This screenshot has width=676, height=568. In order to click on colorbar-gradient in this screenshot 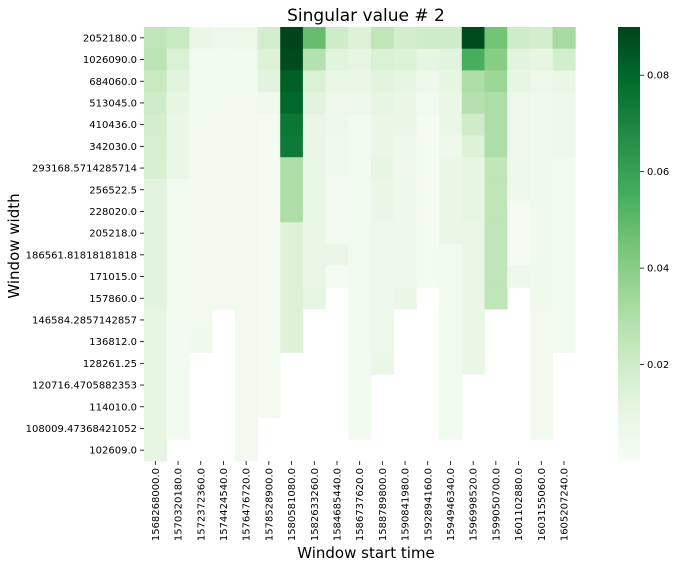, I will do `click(629, 244)`.